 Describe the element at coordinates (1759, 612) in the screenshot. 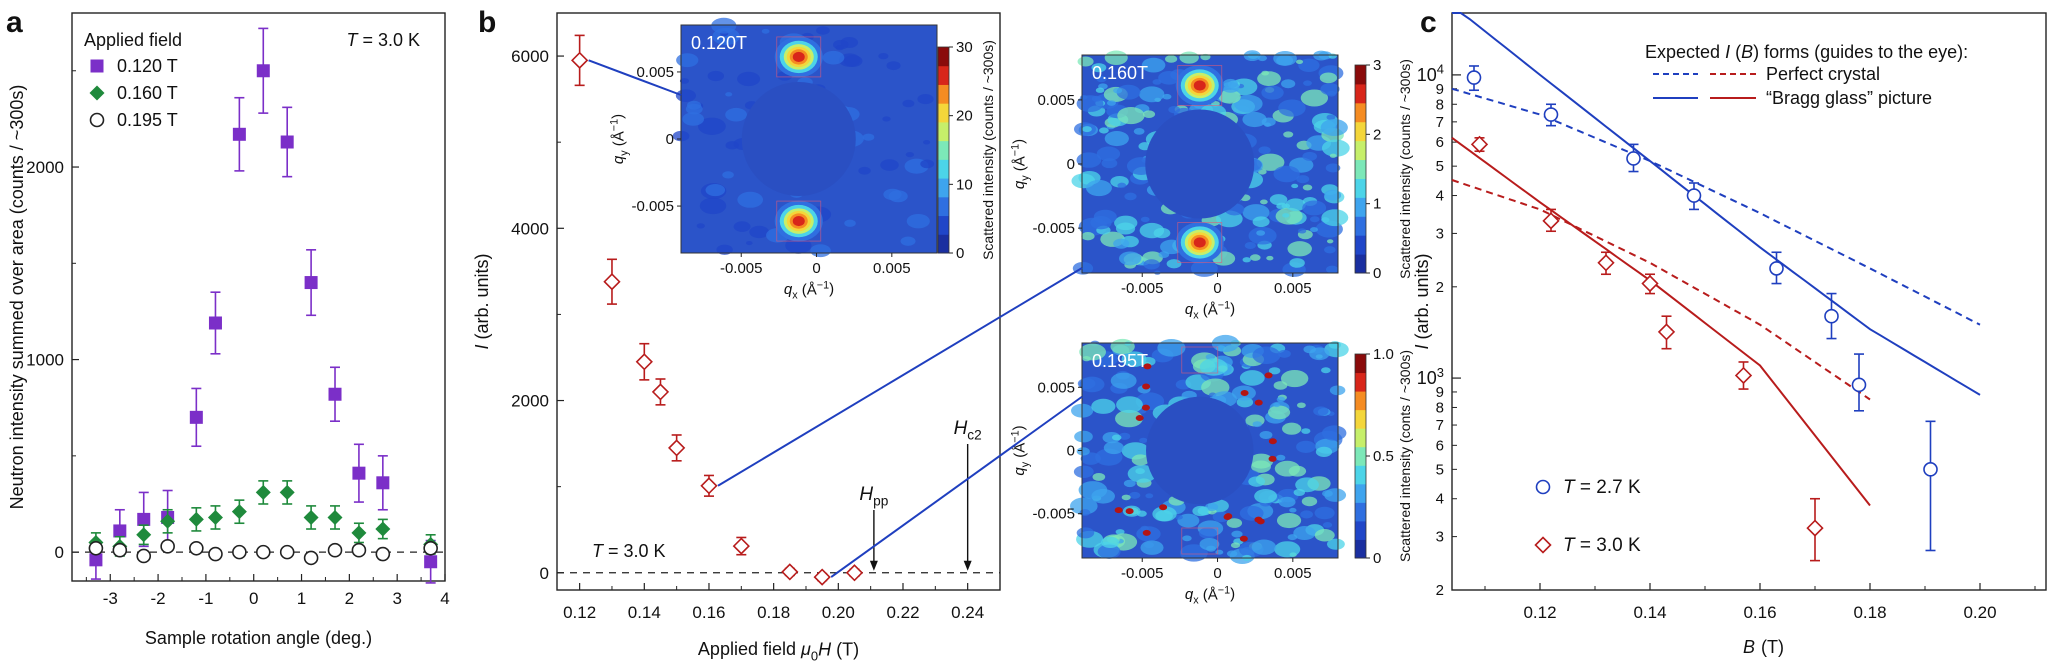

I see `x-tick-label: 0.16` at that location.